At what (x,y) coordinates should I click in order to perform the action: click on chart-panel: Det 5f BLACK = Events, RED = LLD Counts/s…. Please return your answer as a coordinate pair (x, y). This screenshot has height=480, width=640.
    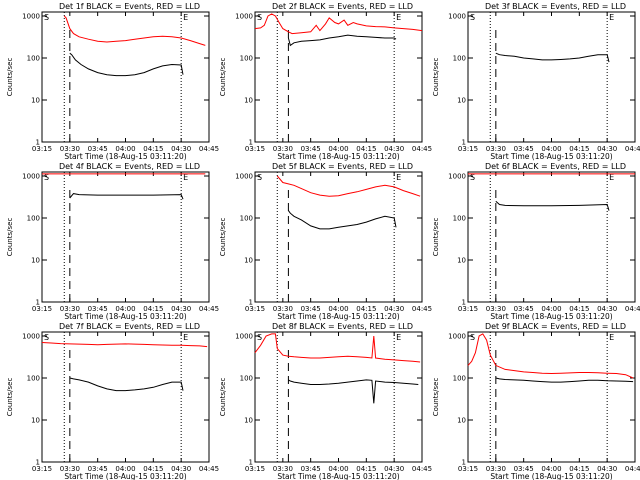
    Looking at the image, I should click on (325, 241).